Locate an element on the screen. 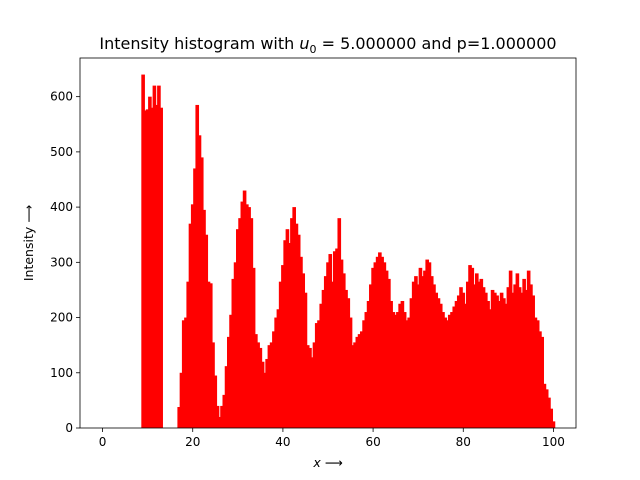 The image size is (640, 480). x-tick-label: 60 is located at coordinates (372, 442).